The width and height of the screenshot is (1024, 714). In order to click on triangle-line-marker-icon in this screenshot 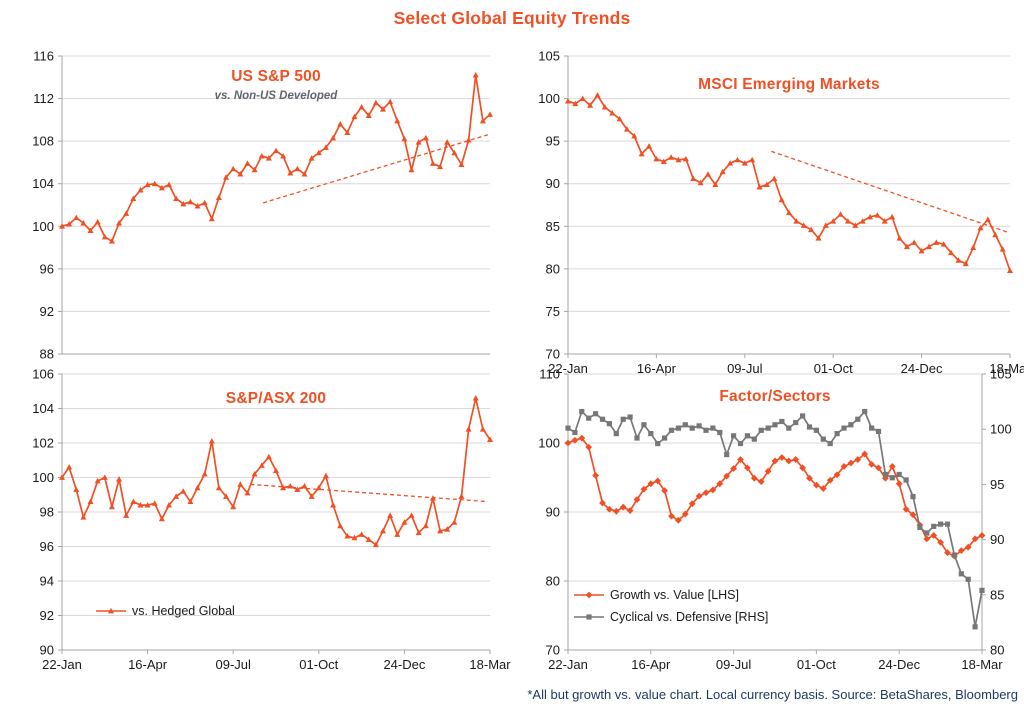, I will do `click(111, 611)`.